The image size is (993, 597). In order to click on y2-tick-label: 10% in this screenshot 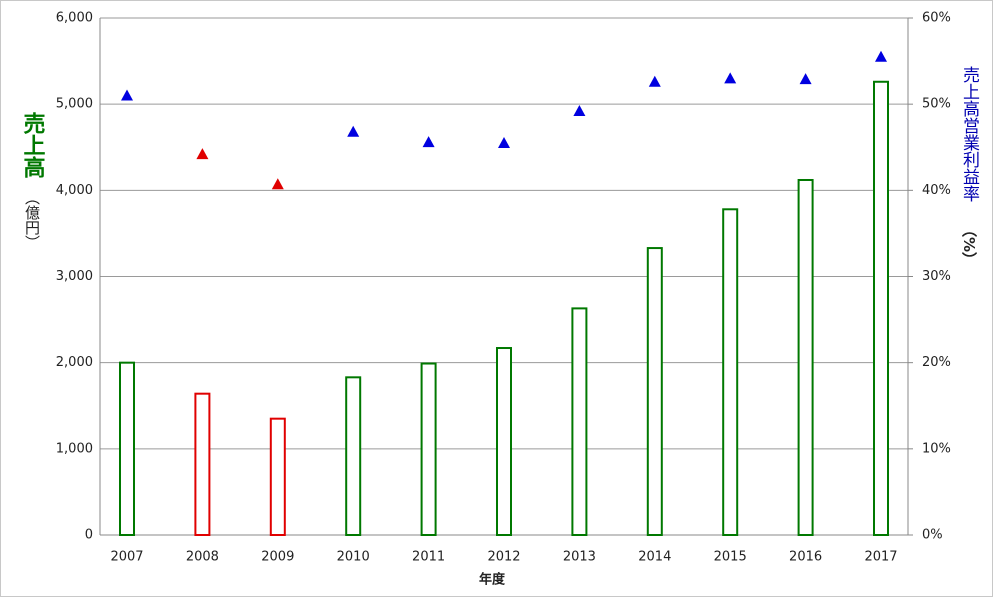, I will do `click(936, 448)`.